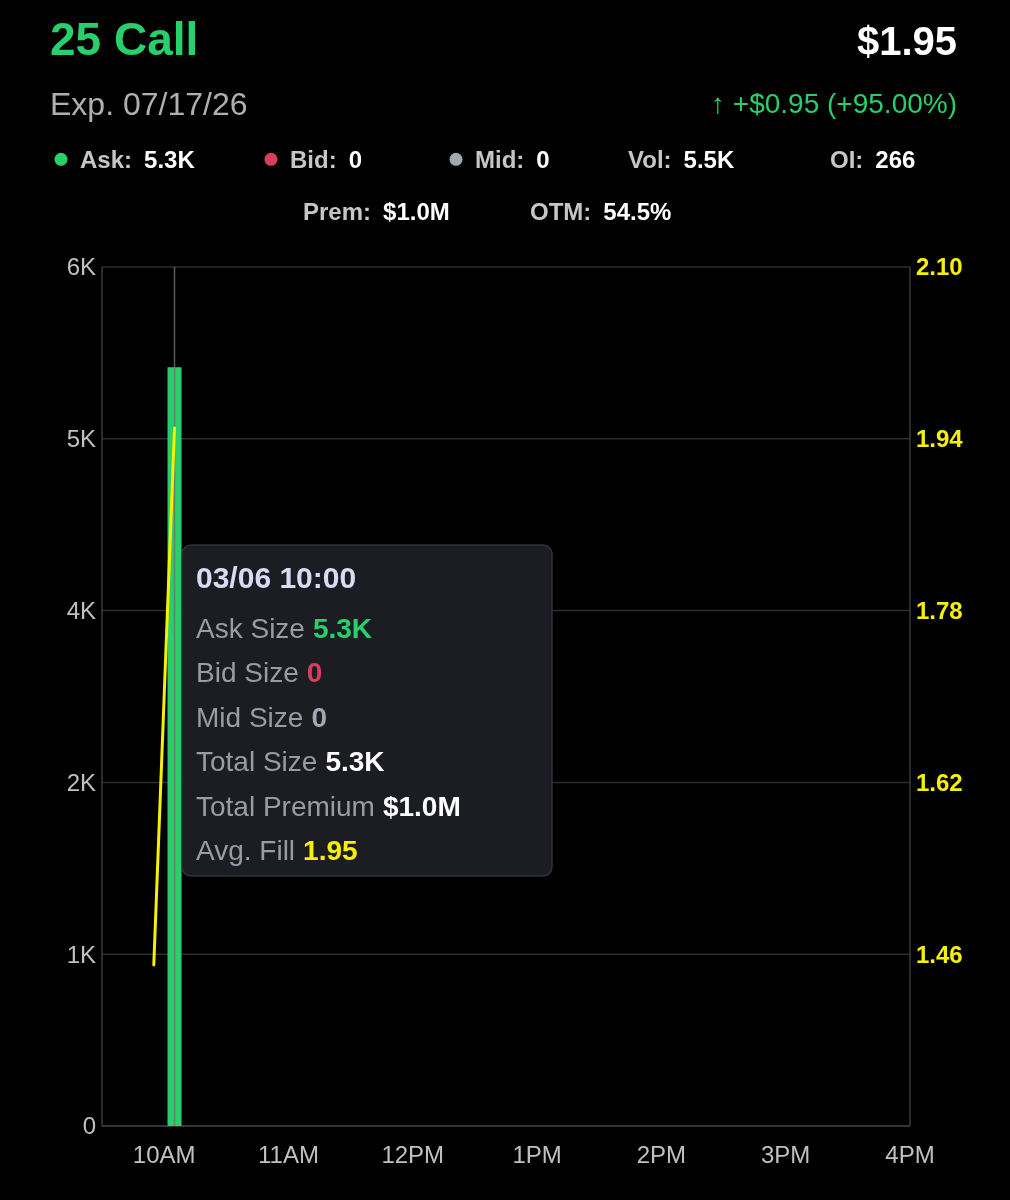 This screenshot has height=1200, width=1010. What do you see at coordinates (326, 159) in the screenshot?
I see `text: Bid: 0` at bounding box center [326, 159].